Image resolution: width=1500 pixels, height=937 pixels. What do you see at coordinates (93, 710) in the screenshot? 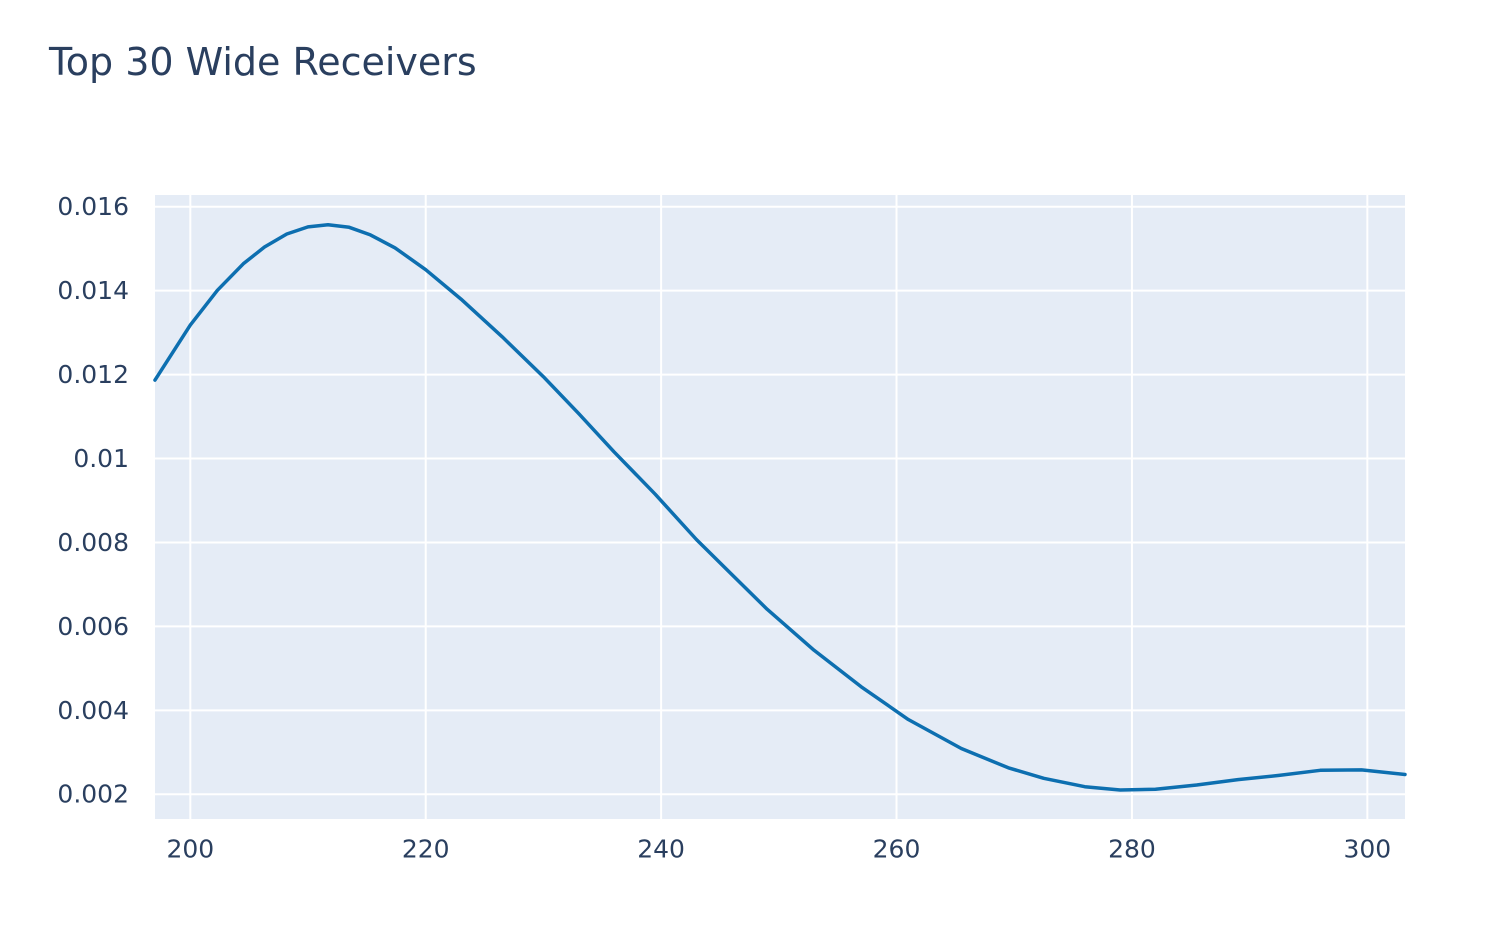
I see `y-tick-label: 0.004` at bounding box center [93, 710].